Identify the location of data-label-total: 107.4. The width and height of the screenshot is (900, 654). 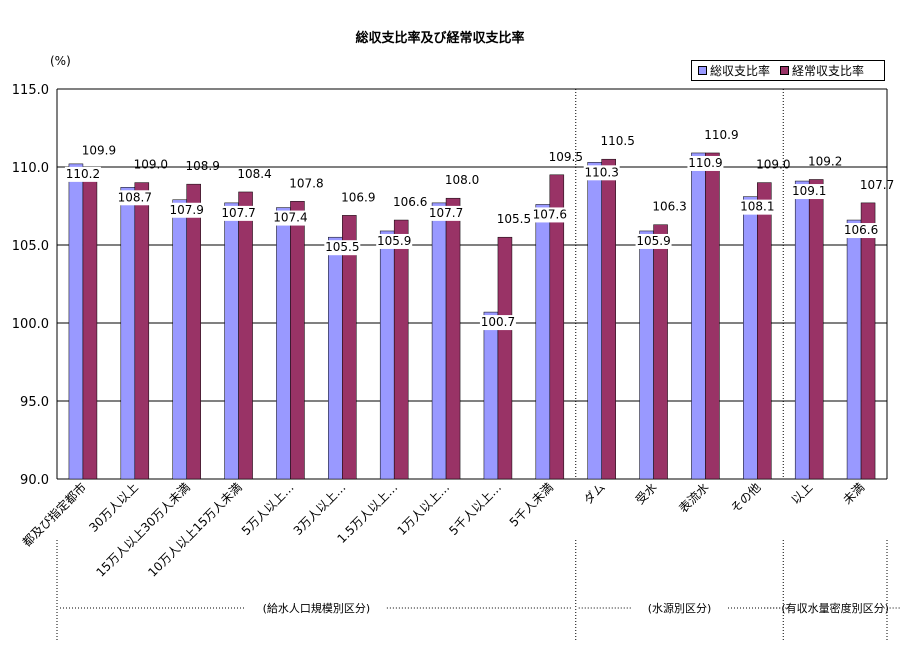
(290, 218).